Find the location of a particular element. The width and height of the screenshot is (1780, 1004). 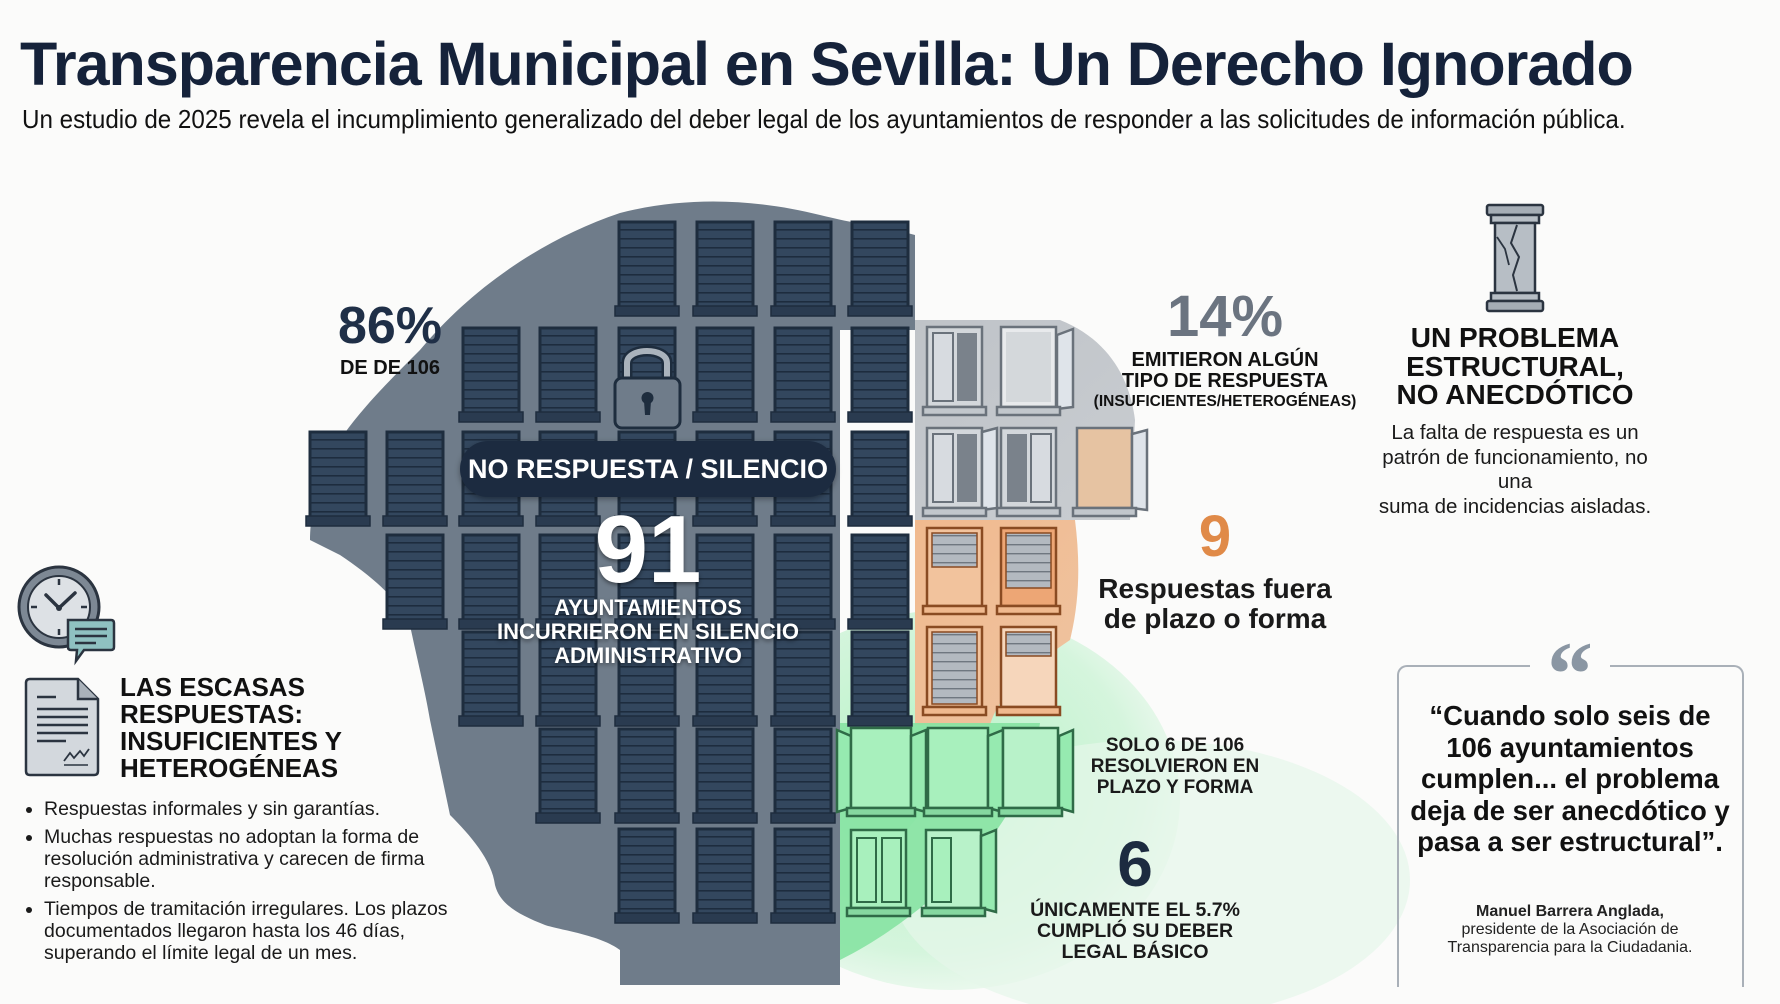

quote-mark-icon: “ is located at coordinates (1570, 674).